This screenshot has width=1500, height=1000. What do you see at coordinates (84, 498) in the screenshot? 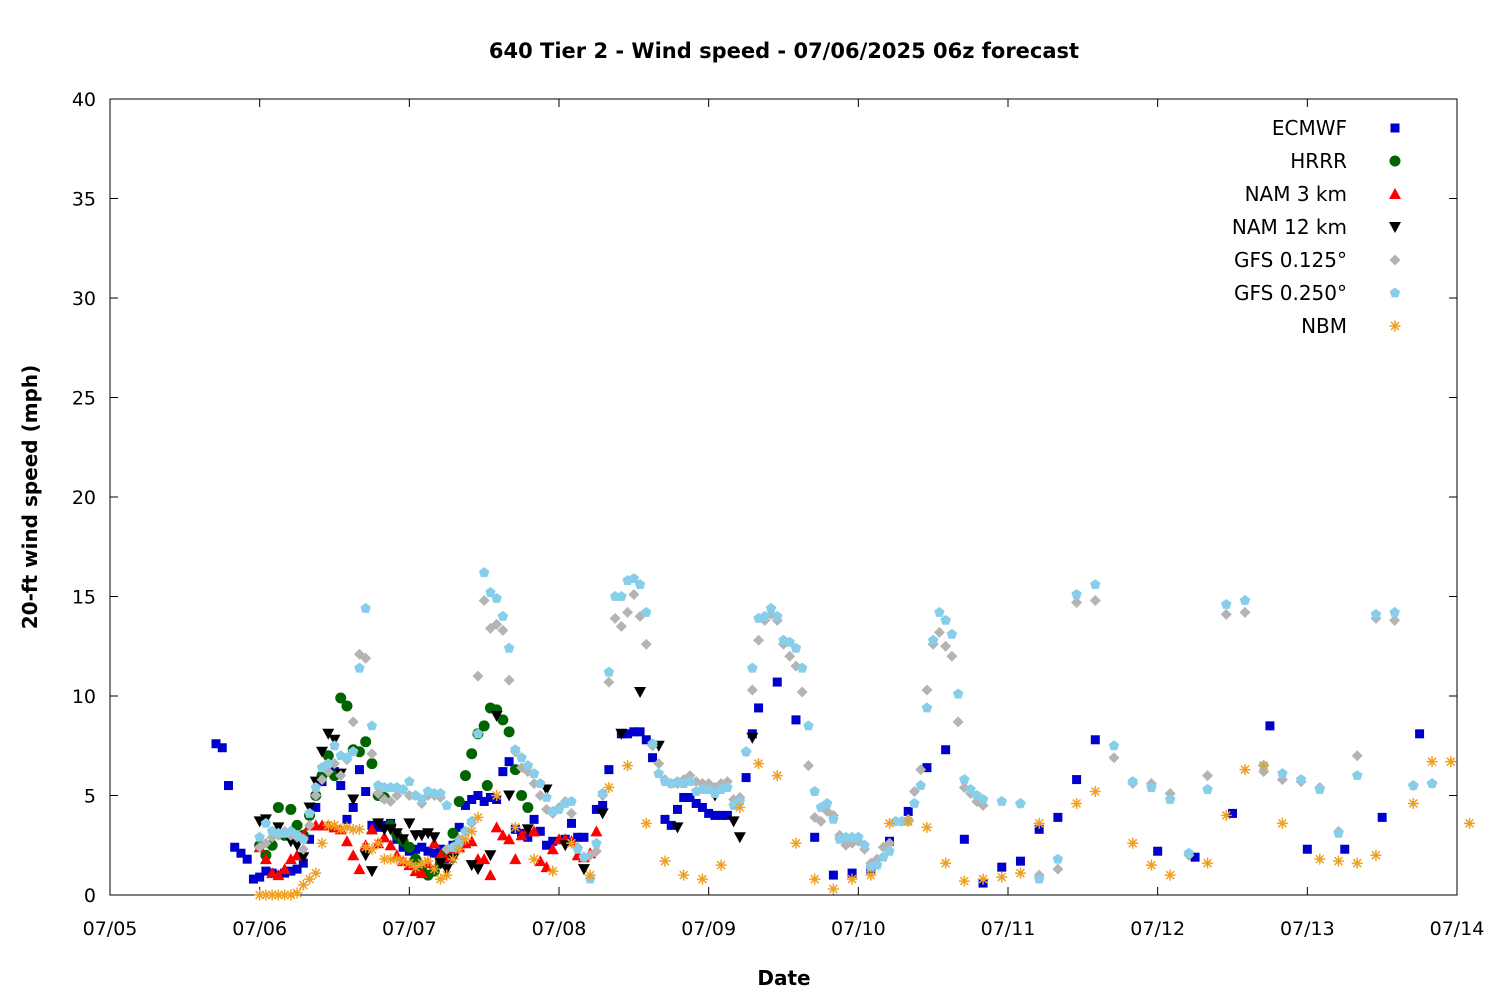
I see `y-tick-label: 20` at bounding box center [84, 498].